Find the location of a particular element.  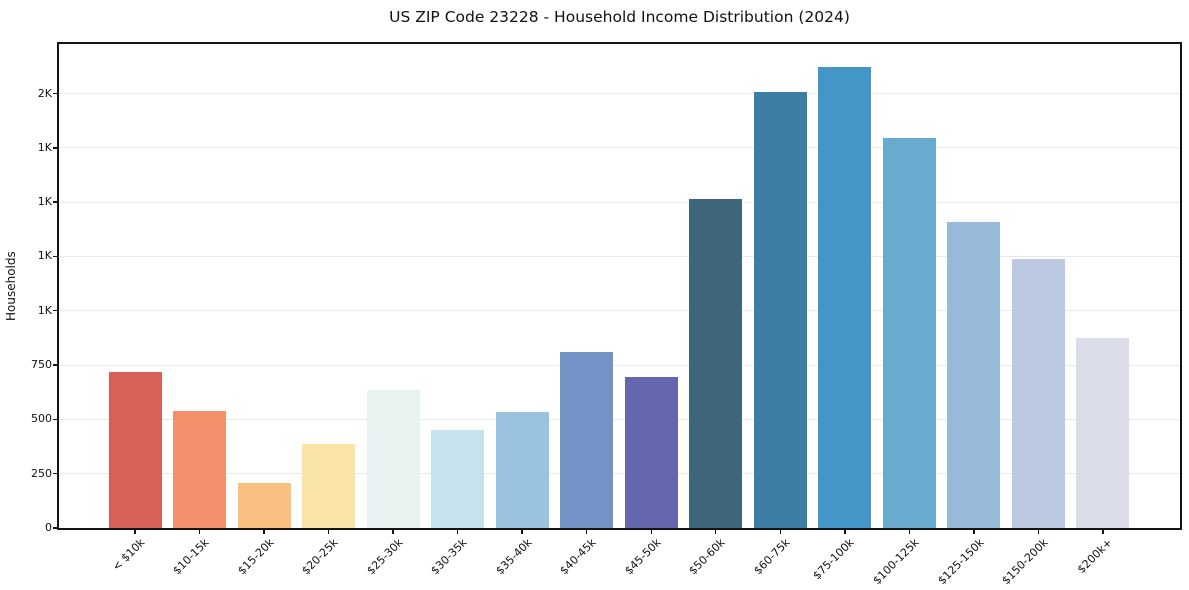

bar-20-25k is located at coordinates (329, 486).